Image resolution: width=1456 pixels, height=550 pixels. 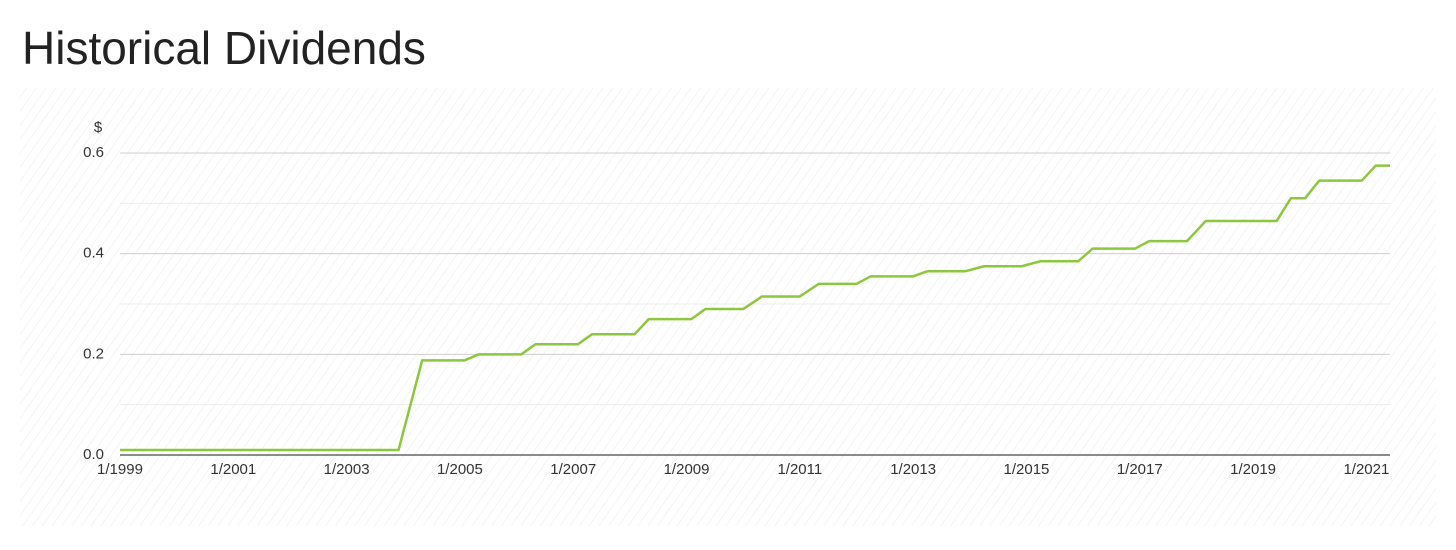 I want to click on y-tick-label: 0.2, so click(x=93, y=353).